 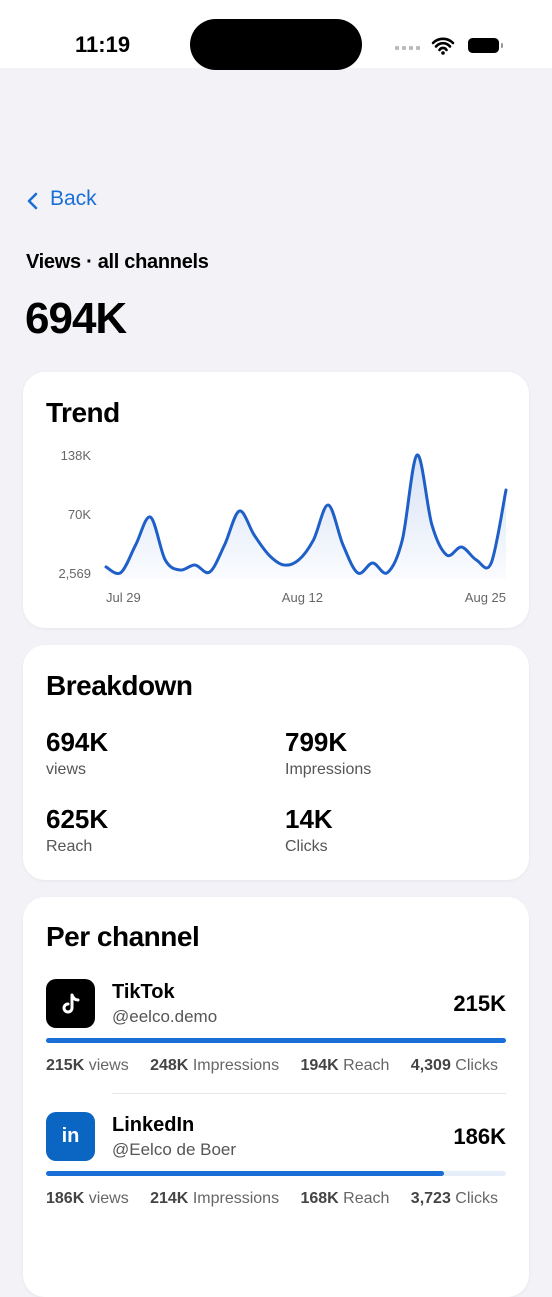 I want to click on trend-chart: 2,569 70K 138K Jul 29 Aug 12 Aug 25, so click(x=283, y=526).